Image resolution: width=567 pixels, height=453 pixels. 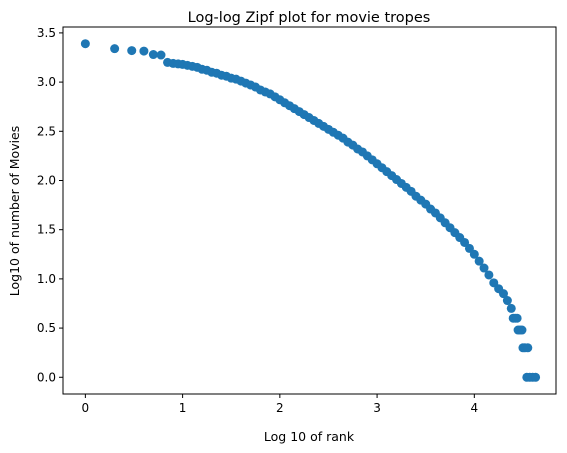 I want to click on x-tick-label: 2, so click(x=280, y=408).